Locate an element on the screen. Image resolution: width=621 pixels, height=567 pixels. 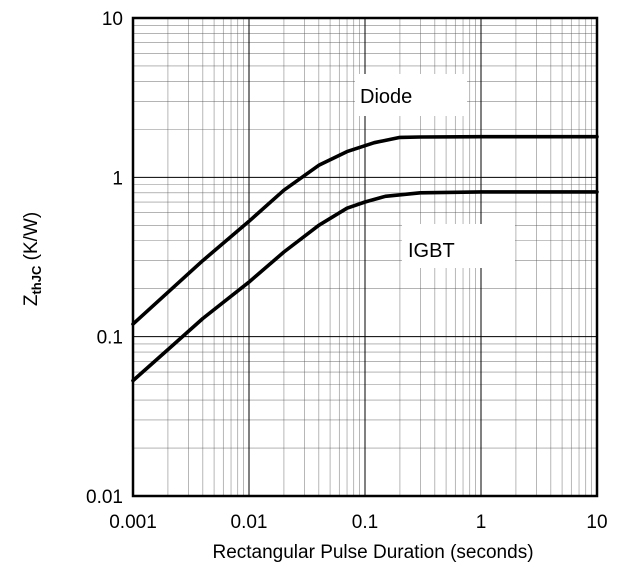
x-axis-label: Rectangular Pulse Duration (seconds) is located at coordinates (372, 552).